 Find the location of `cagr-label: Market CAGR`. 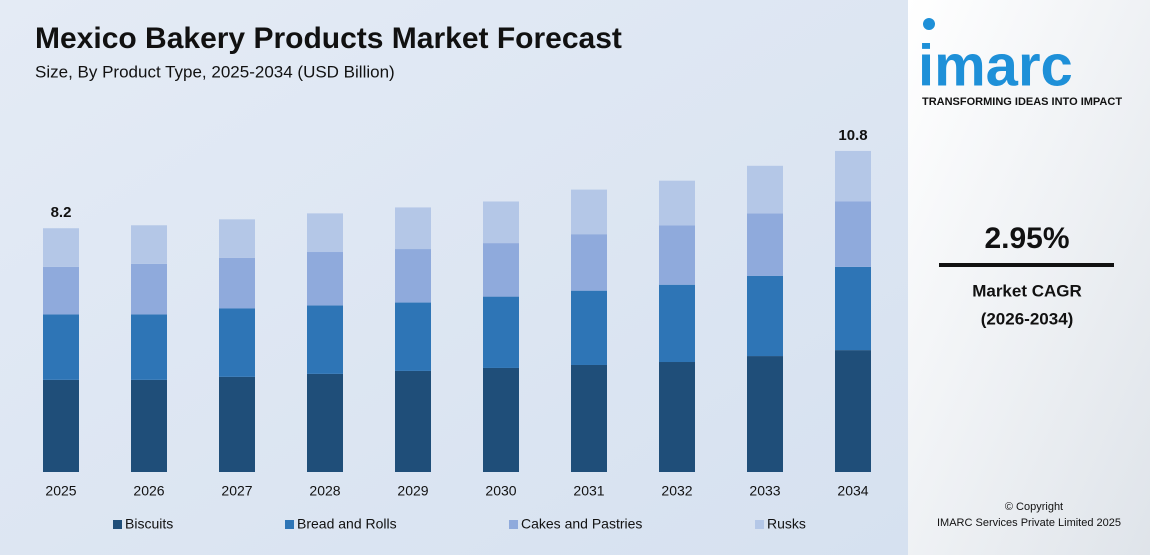

cagr-label: Market CAGR is located at coordinates (1027, 290).